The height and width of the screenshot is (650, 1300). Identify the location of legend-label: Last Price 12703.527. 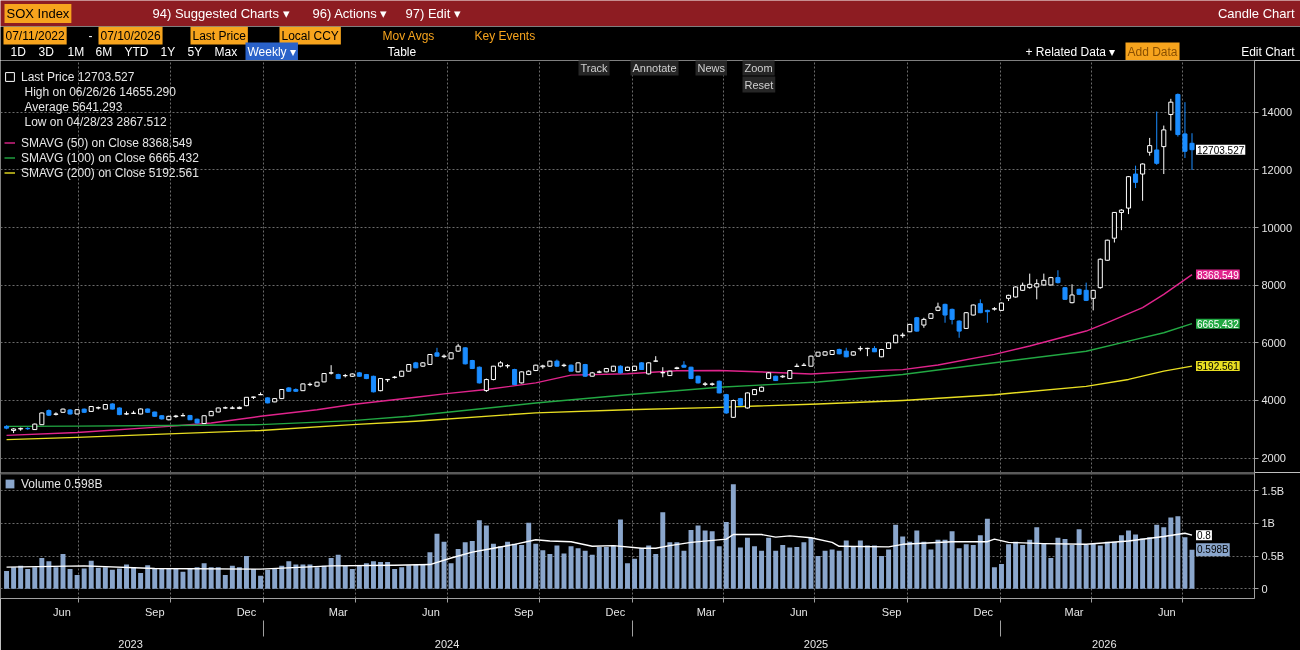
(78, 76).